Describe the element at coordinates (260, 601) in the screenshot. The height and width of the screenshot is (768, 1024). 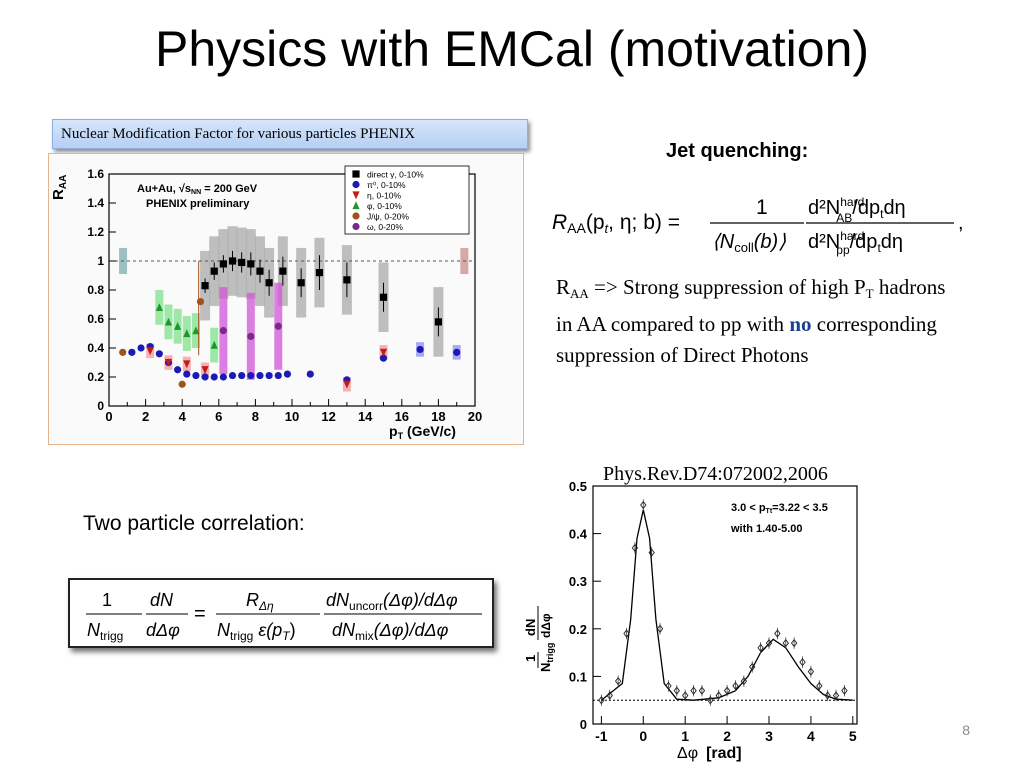
I see `svg-text: RΔη` at that location.